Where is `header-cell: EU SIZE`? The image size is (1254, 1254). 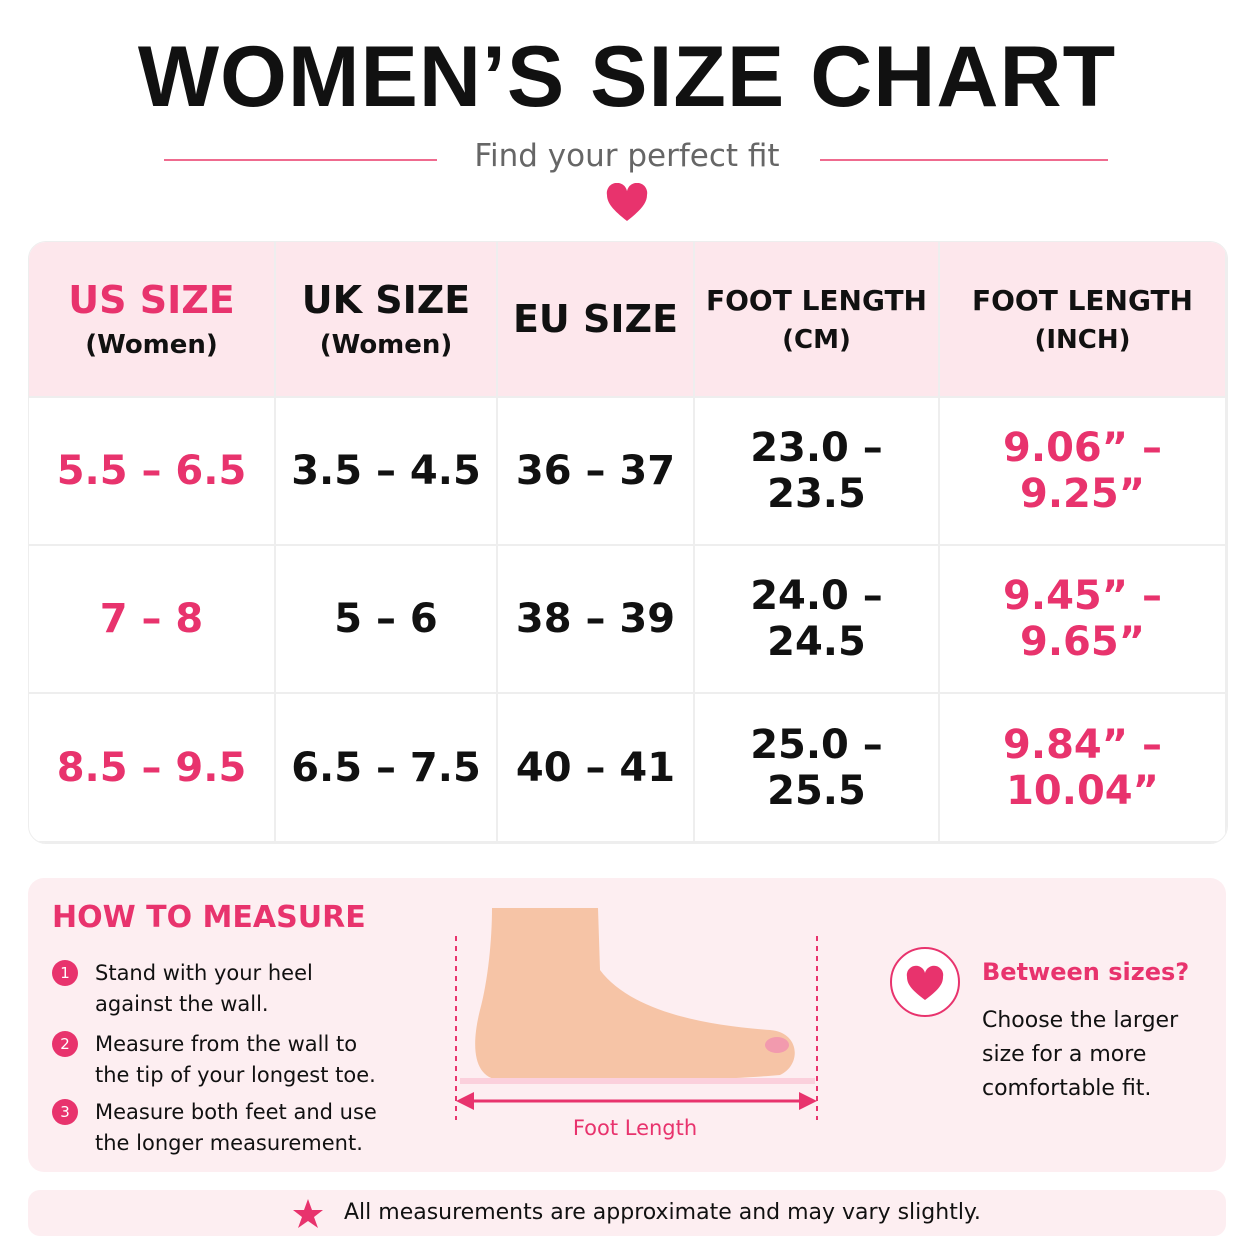 header-cell: EU SIZE is located at coordinates (596, 320).